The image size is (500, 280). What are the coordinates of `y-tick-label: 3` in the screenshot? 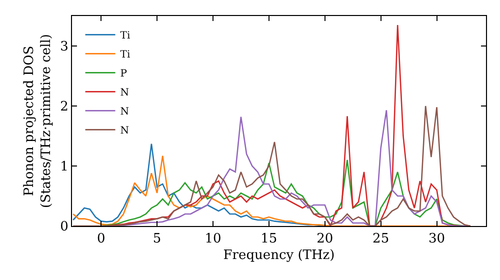 It's located at (64, 47).